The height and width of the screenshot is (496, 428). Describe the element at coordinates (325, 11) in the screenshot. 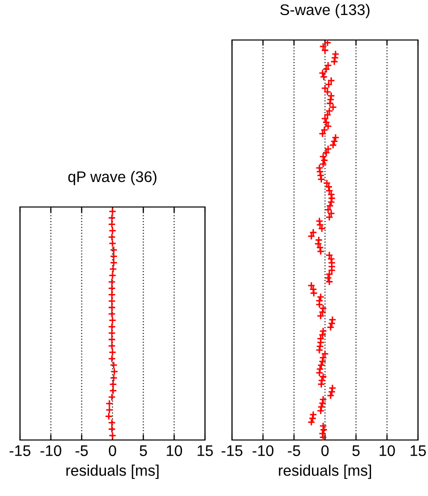

I see `chart-title: S-wave (133)` at that location.